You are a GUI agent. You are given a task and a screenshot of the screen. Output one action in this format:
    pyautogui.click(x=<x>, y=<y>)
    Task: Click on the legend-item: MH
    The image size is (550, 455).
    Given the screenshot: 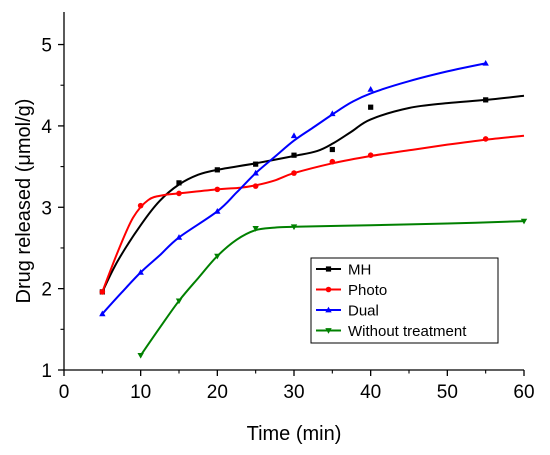 What is the action you would take?
    pyautogui.click(x=343, y=270)
    